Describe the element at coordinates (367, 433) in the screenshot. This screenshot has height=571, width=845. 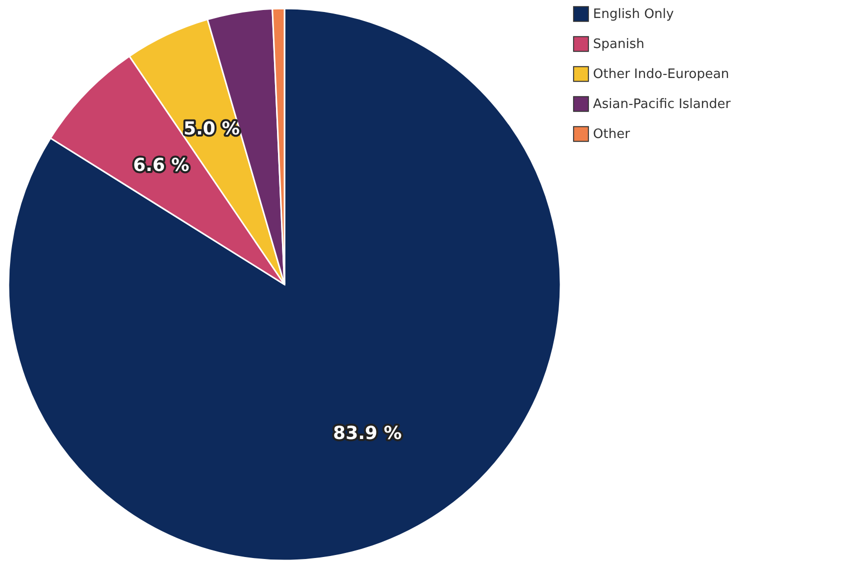
I see `data-label: 83.9 %` at that location.